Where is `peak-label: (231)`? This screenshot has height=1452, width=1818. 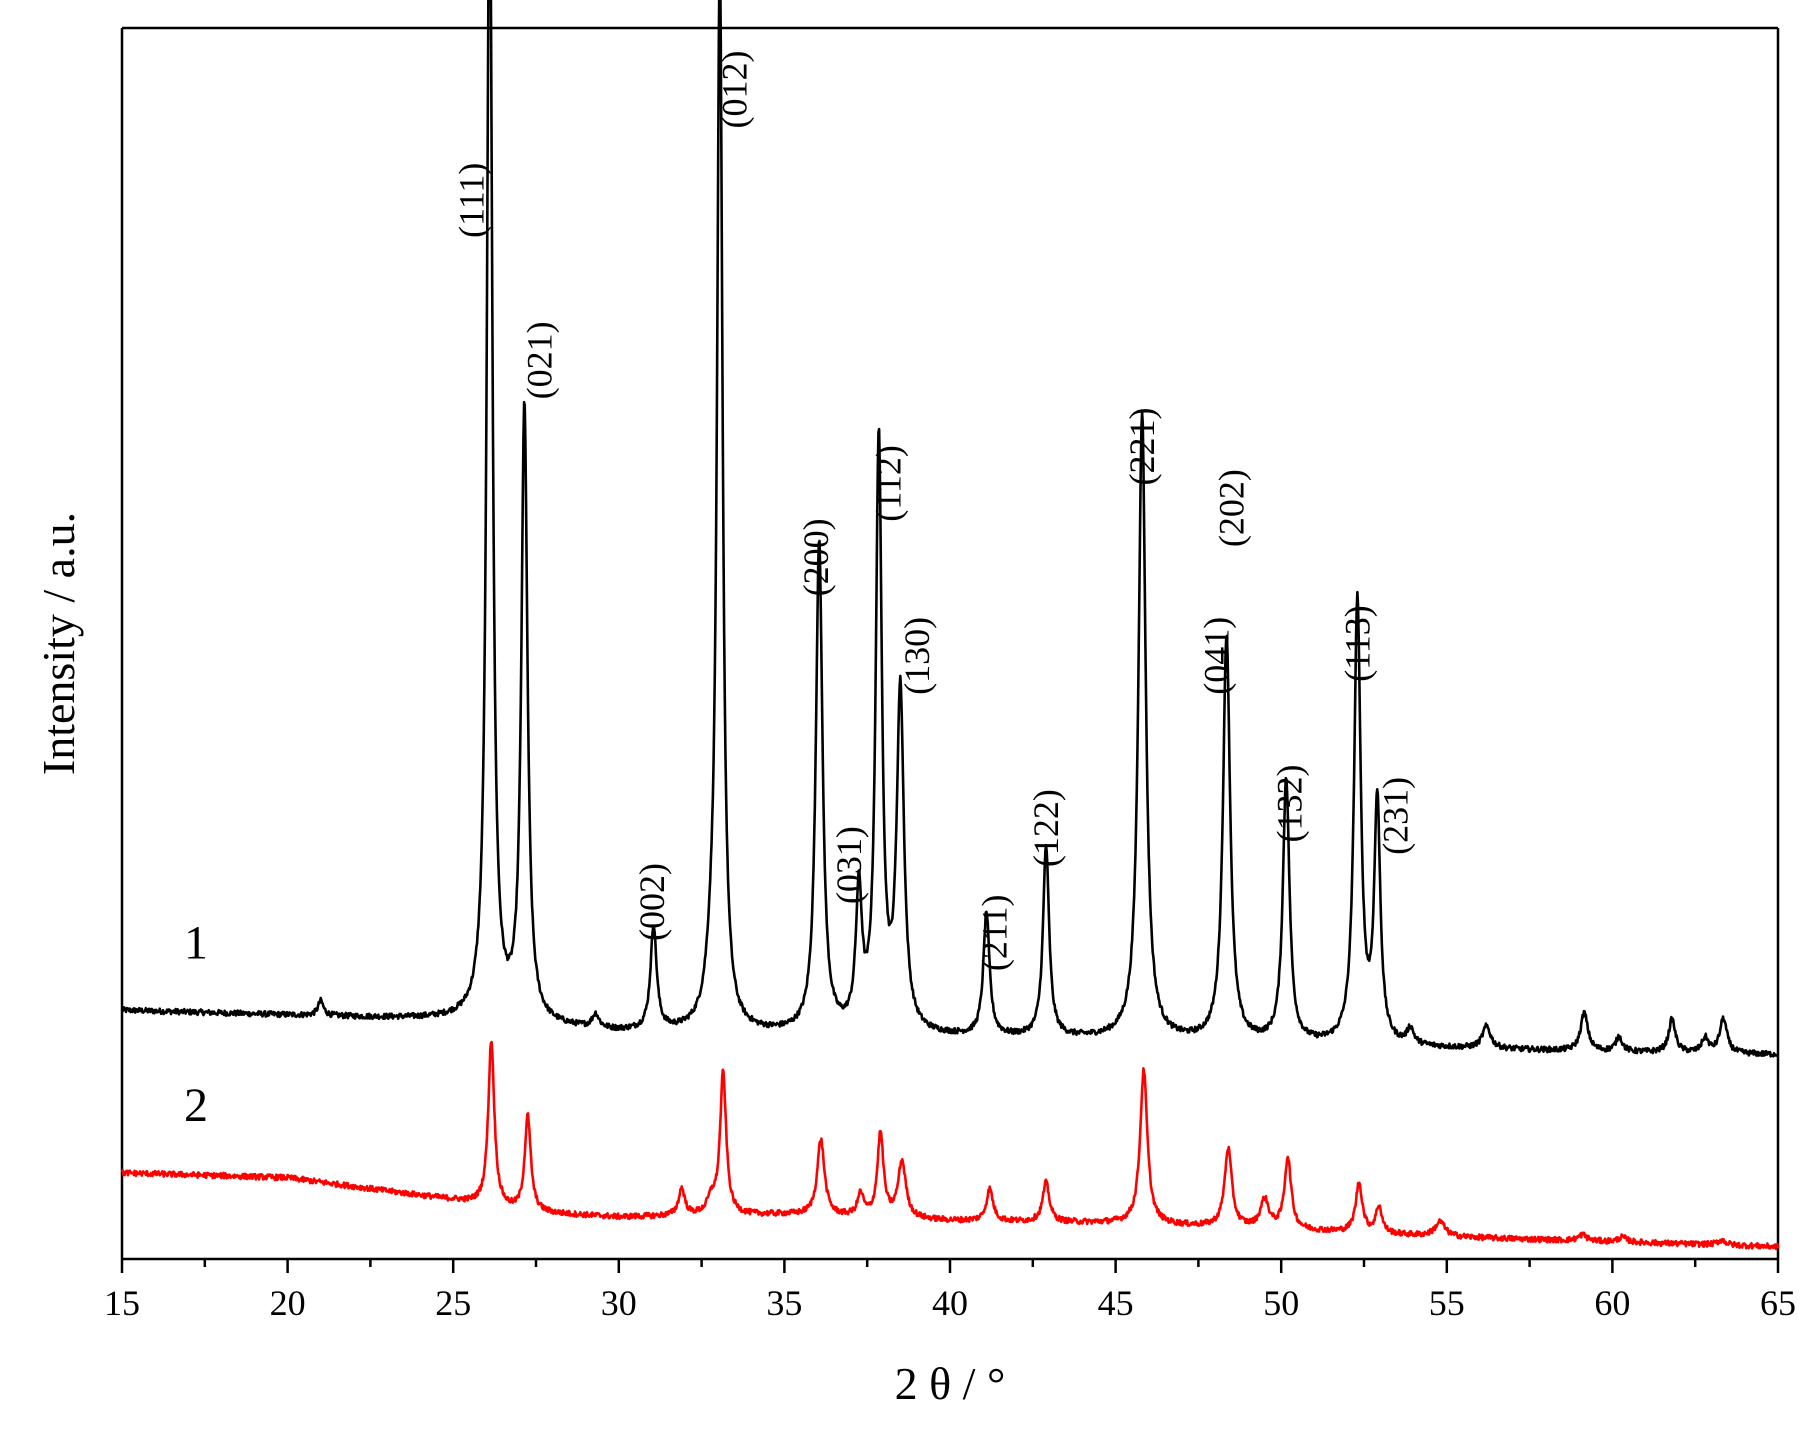 peak-label: (231) is located at coordinates (1396, 816).